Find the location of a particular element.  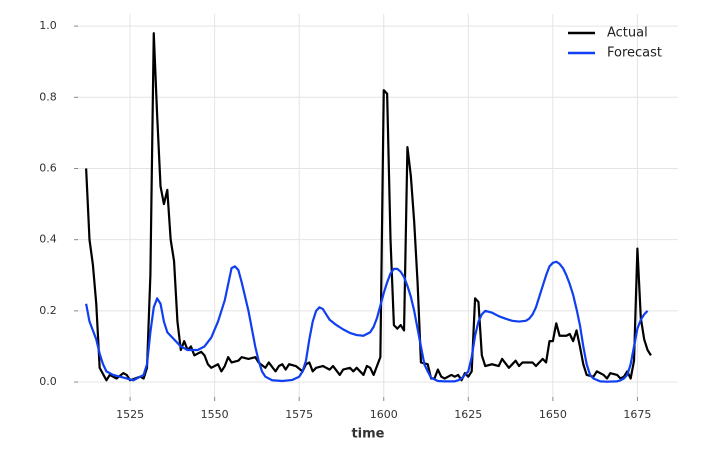

x-tick-label: 1575 is located at coordinates (299, 414).